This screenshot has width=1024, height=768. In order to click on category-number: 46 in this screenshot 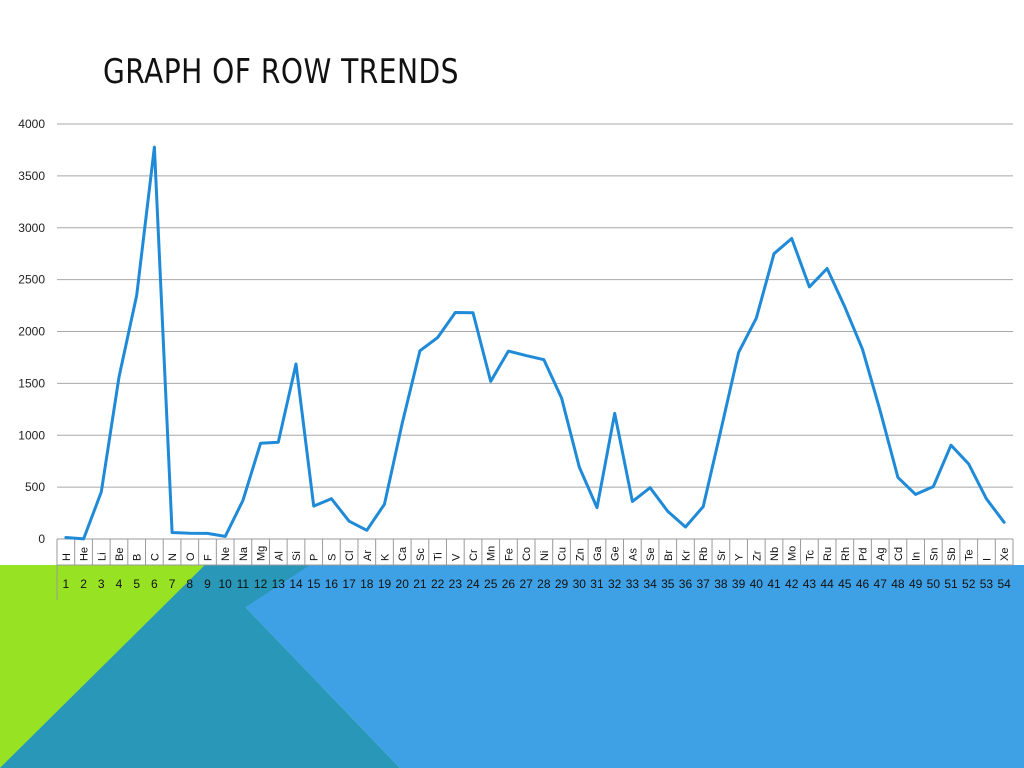, I will do `click(863, 584)`.